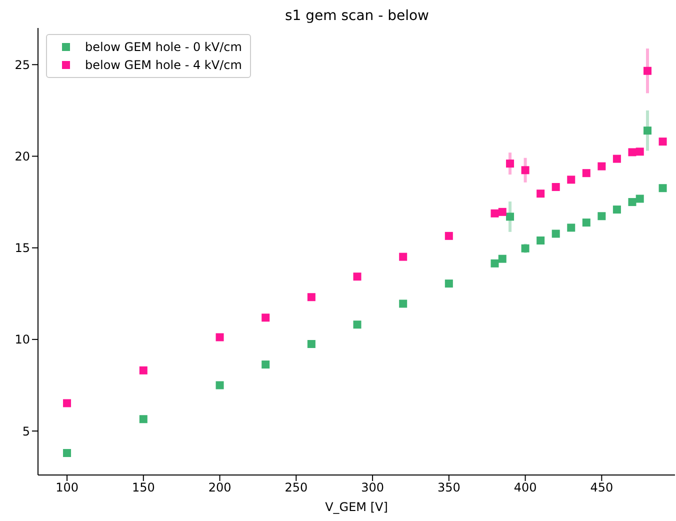 The image size is (676, 521). Describe the element at coordinates (163, 47) in the screenshot. I see `legend-label: below GEM hole - 0 kV/cm` at that location.